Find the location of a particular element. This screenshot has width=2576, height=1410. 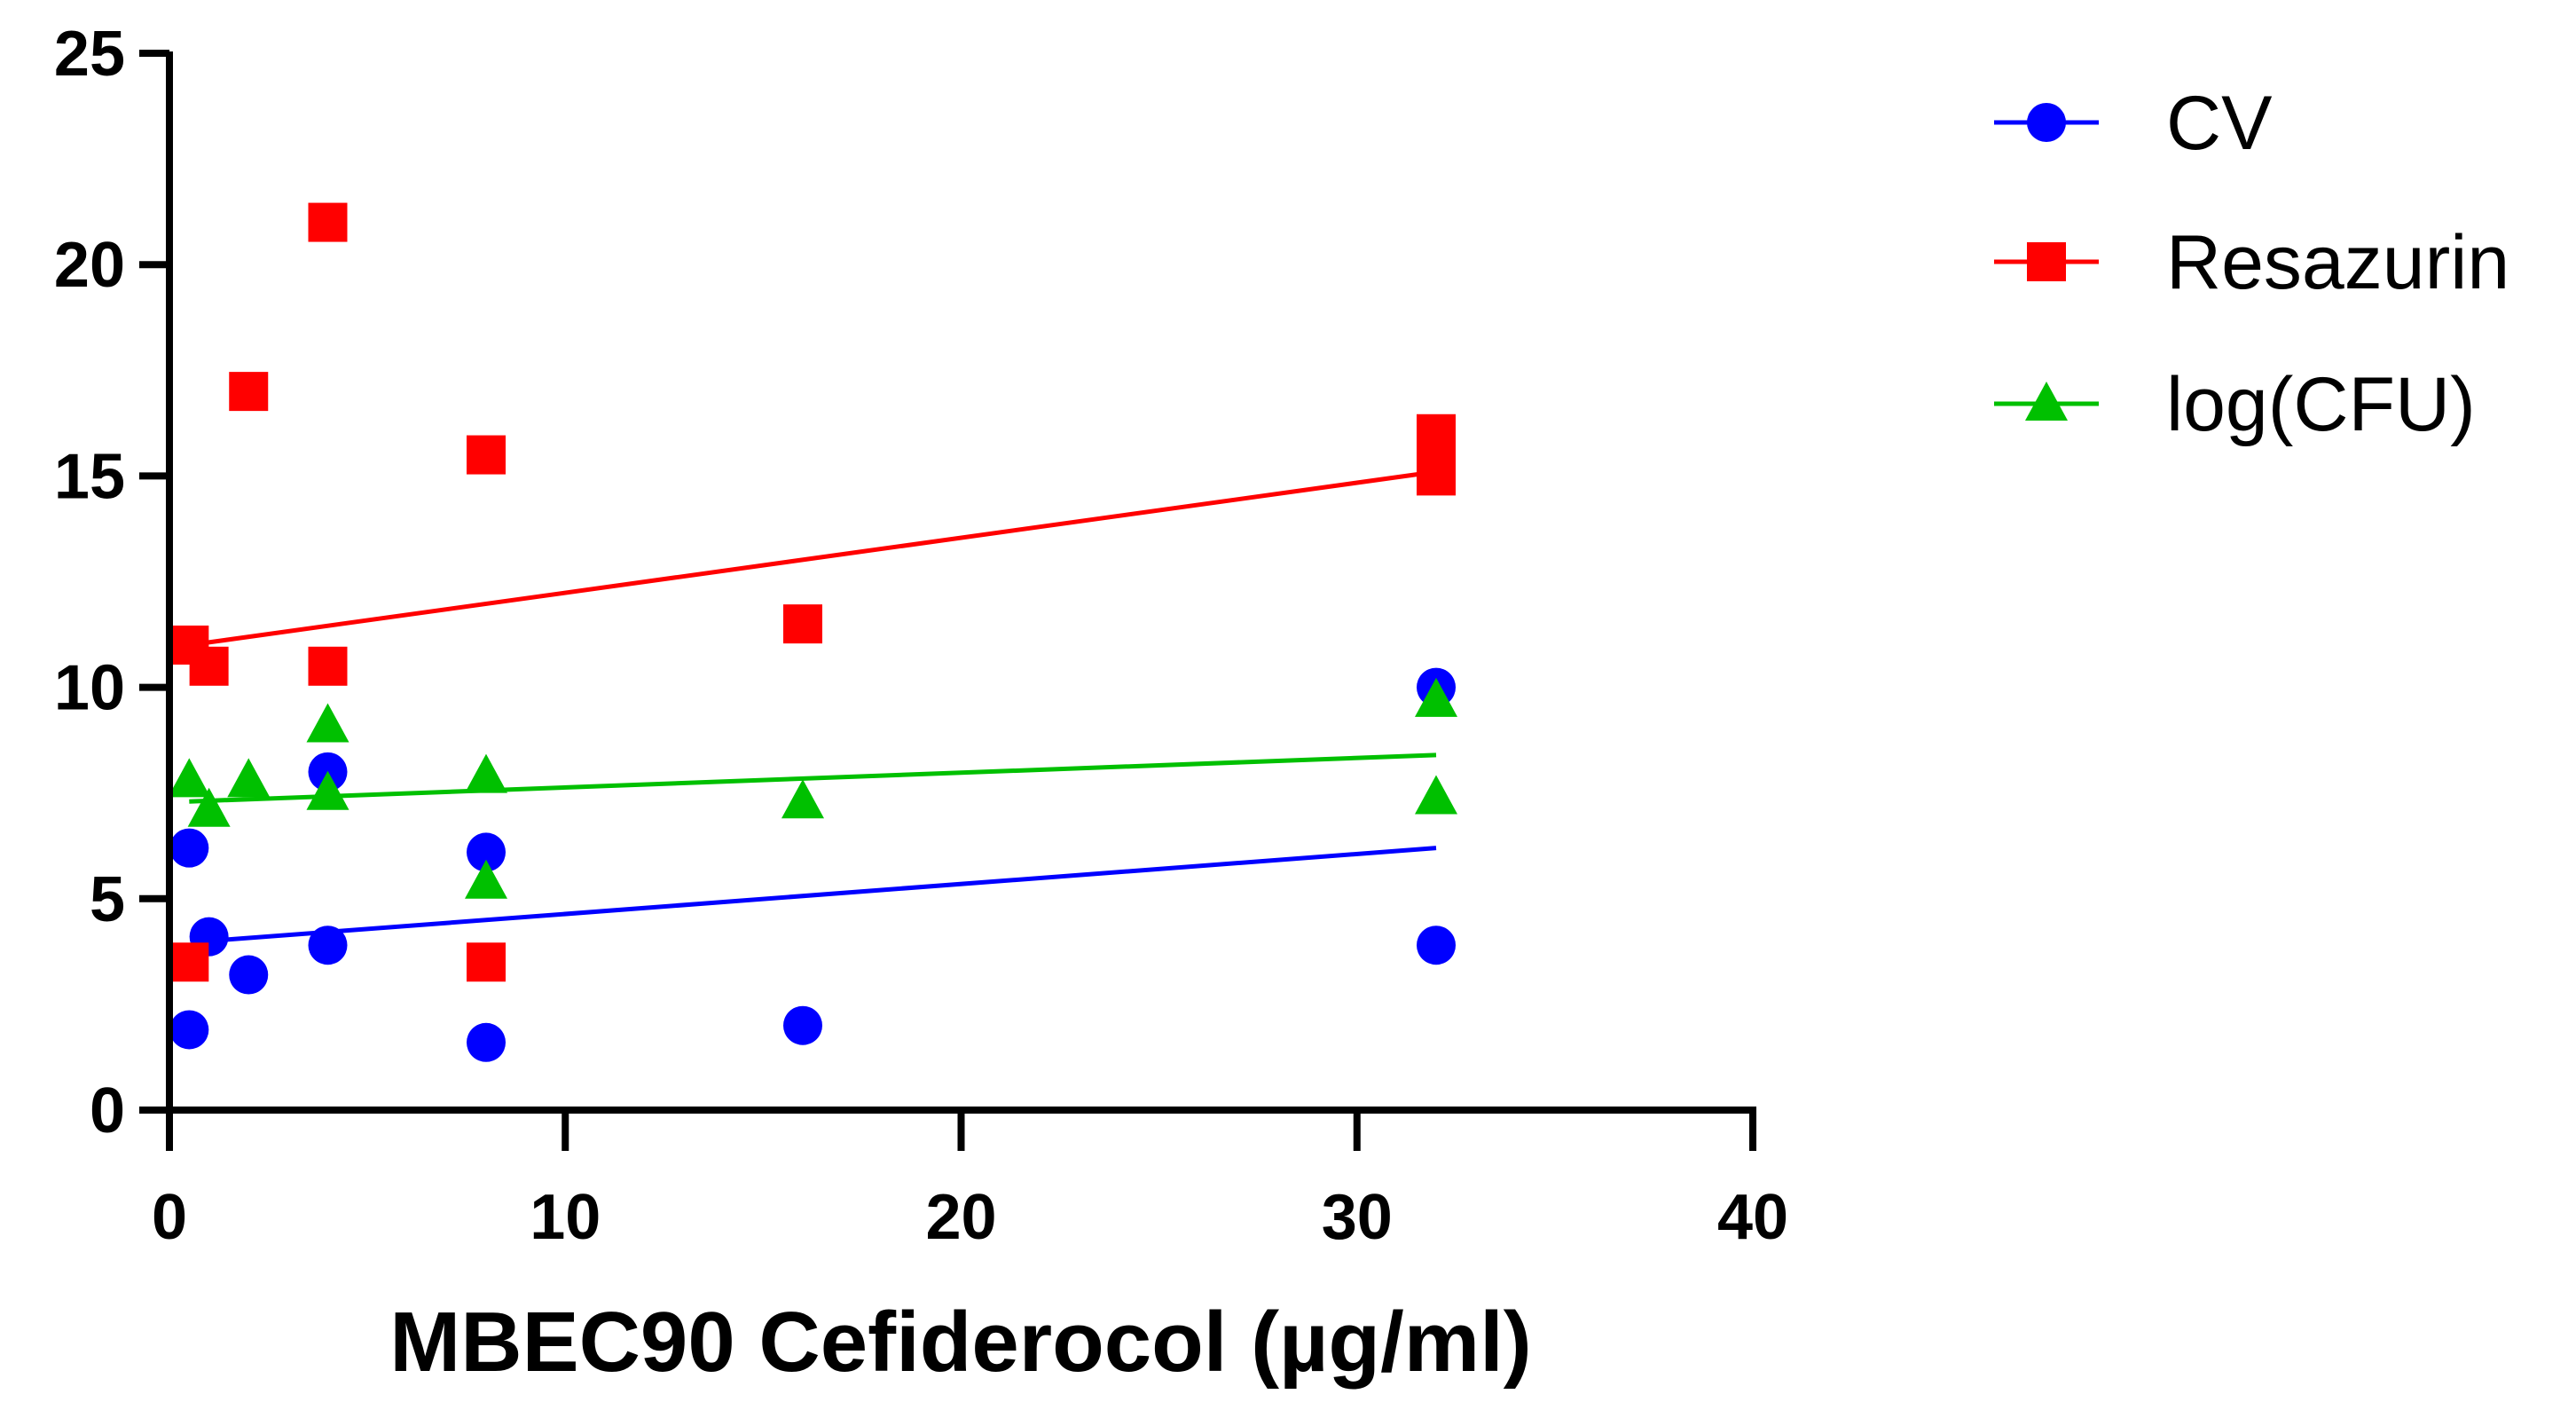

legend-label: CV is located at coordinates (2219, 123).